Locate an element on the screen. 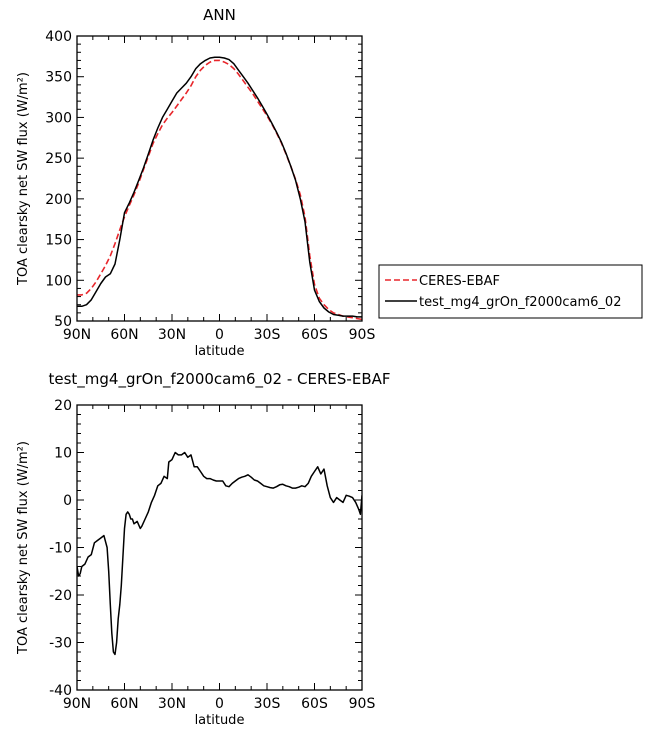 The height and width of the screenshot is (740, 648). top-y-tick-label: 50 is located at coordinates (63, 322).